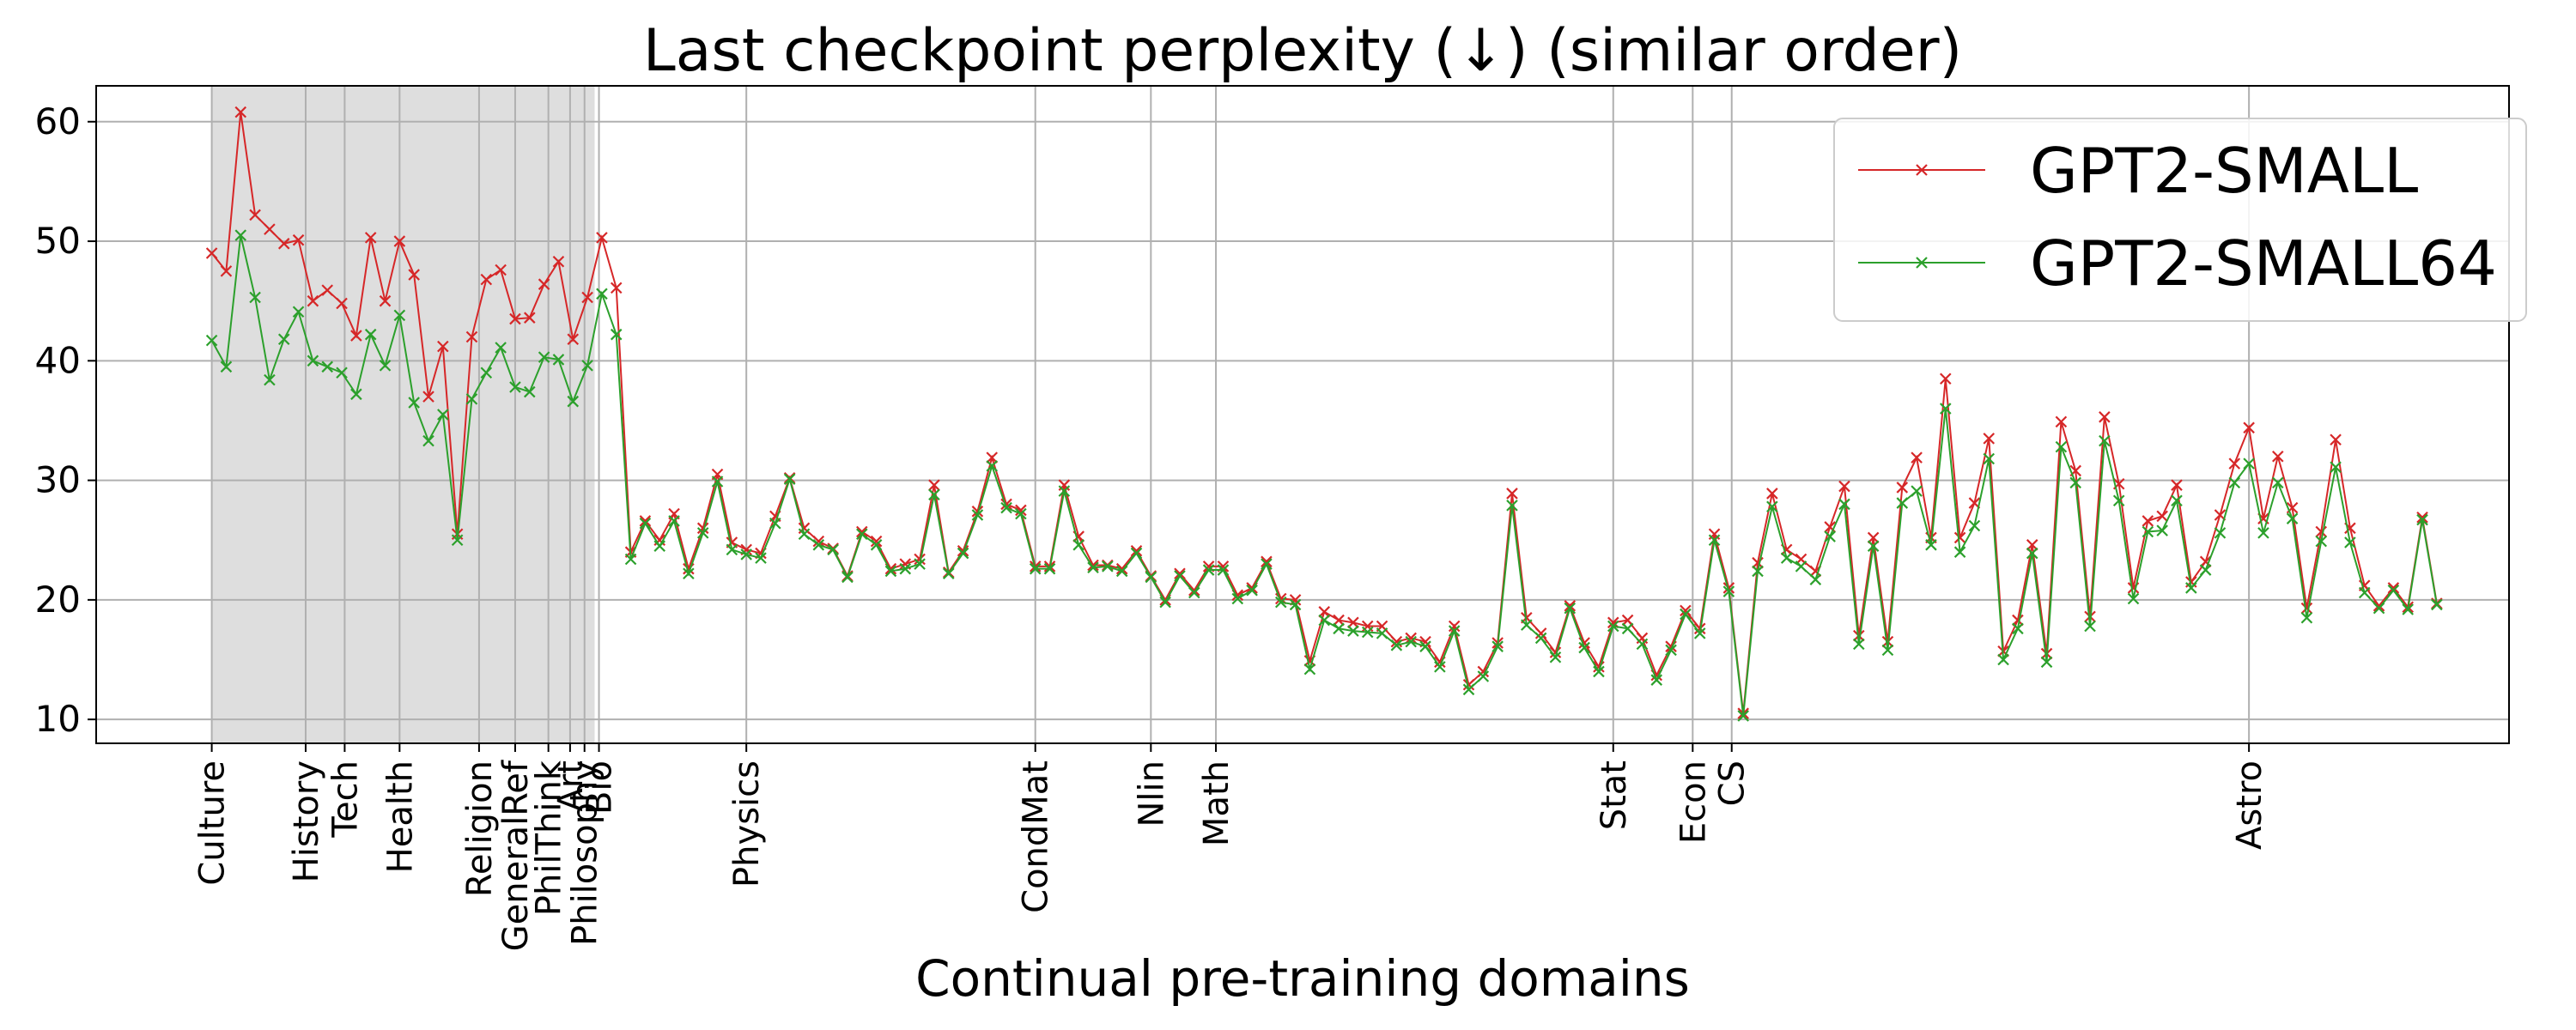  Describe the element at coordinates (1733, 783) in the screenshot. I see `x-tick-label: CS` at that location.